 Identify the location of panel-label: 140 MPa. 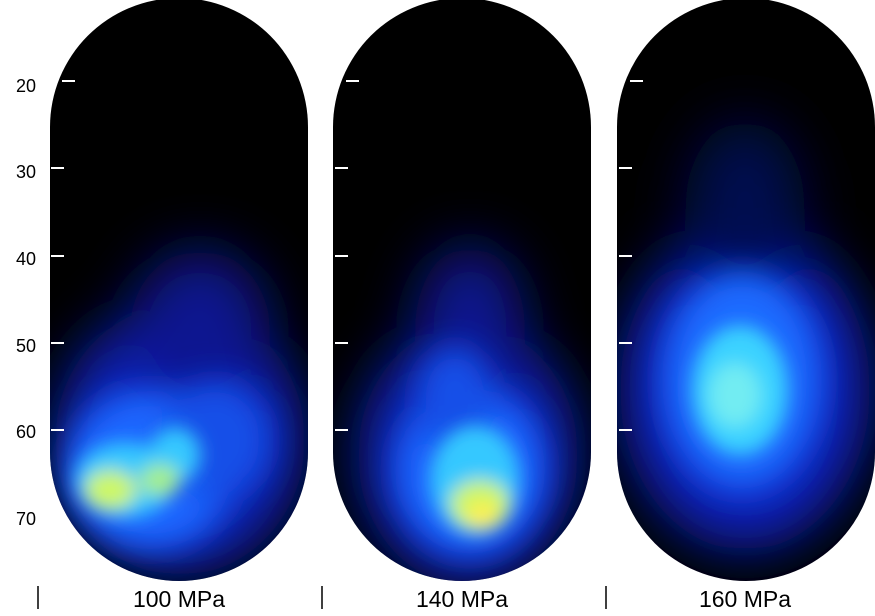
(462, 598).